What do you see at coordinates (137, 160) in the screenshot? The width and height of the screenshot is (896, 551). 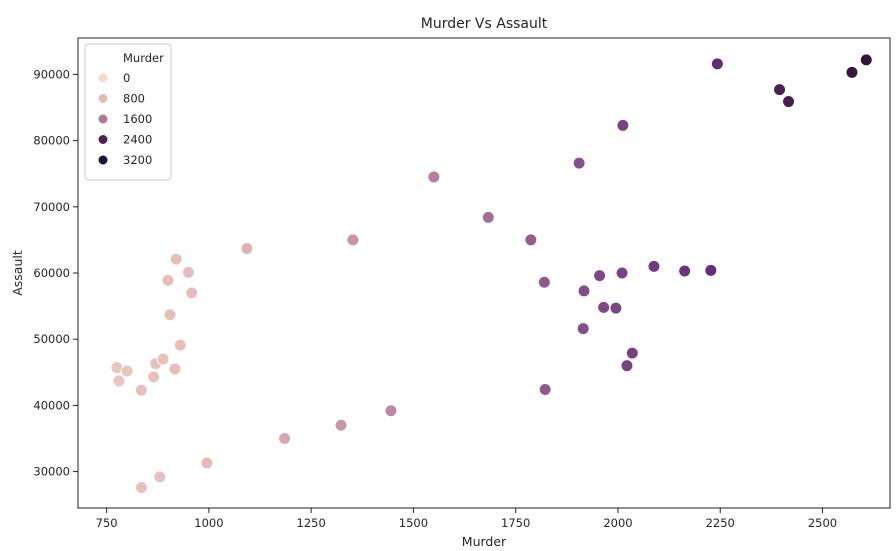 I see `legend-label: 3200` at bounding box center [137, 160].